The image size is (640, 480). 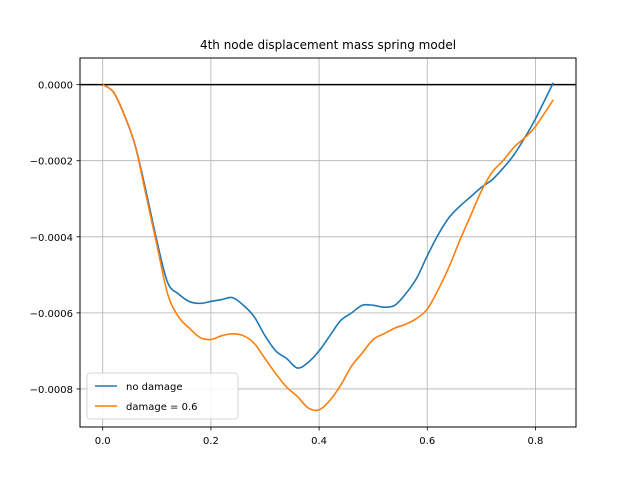 What do you see at coordinates (51, 238) in the screenshot?
I see `y-tick-label: −0.0004` at bounding box center [51, 238].